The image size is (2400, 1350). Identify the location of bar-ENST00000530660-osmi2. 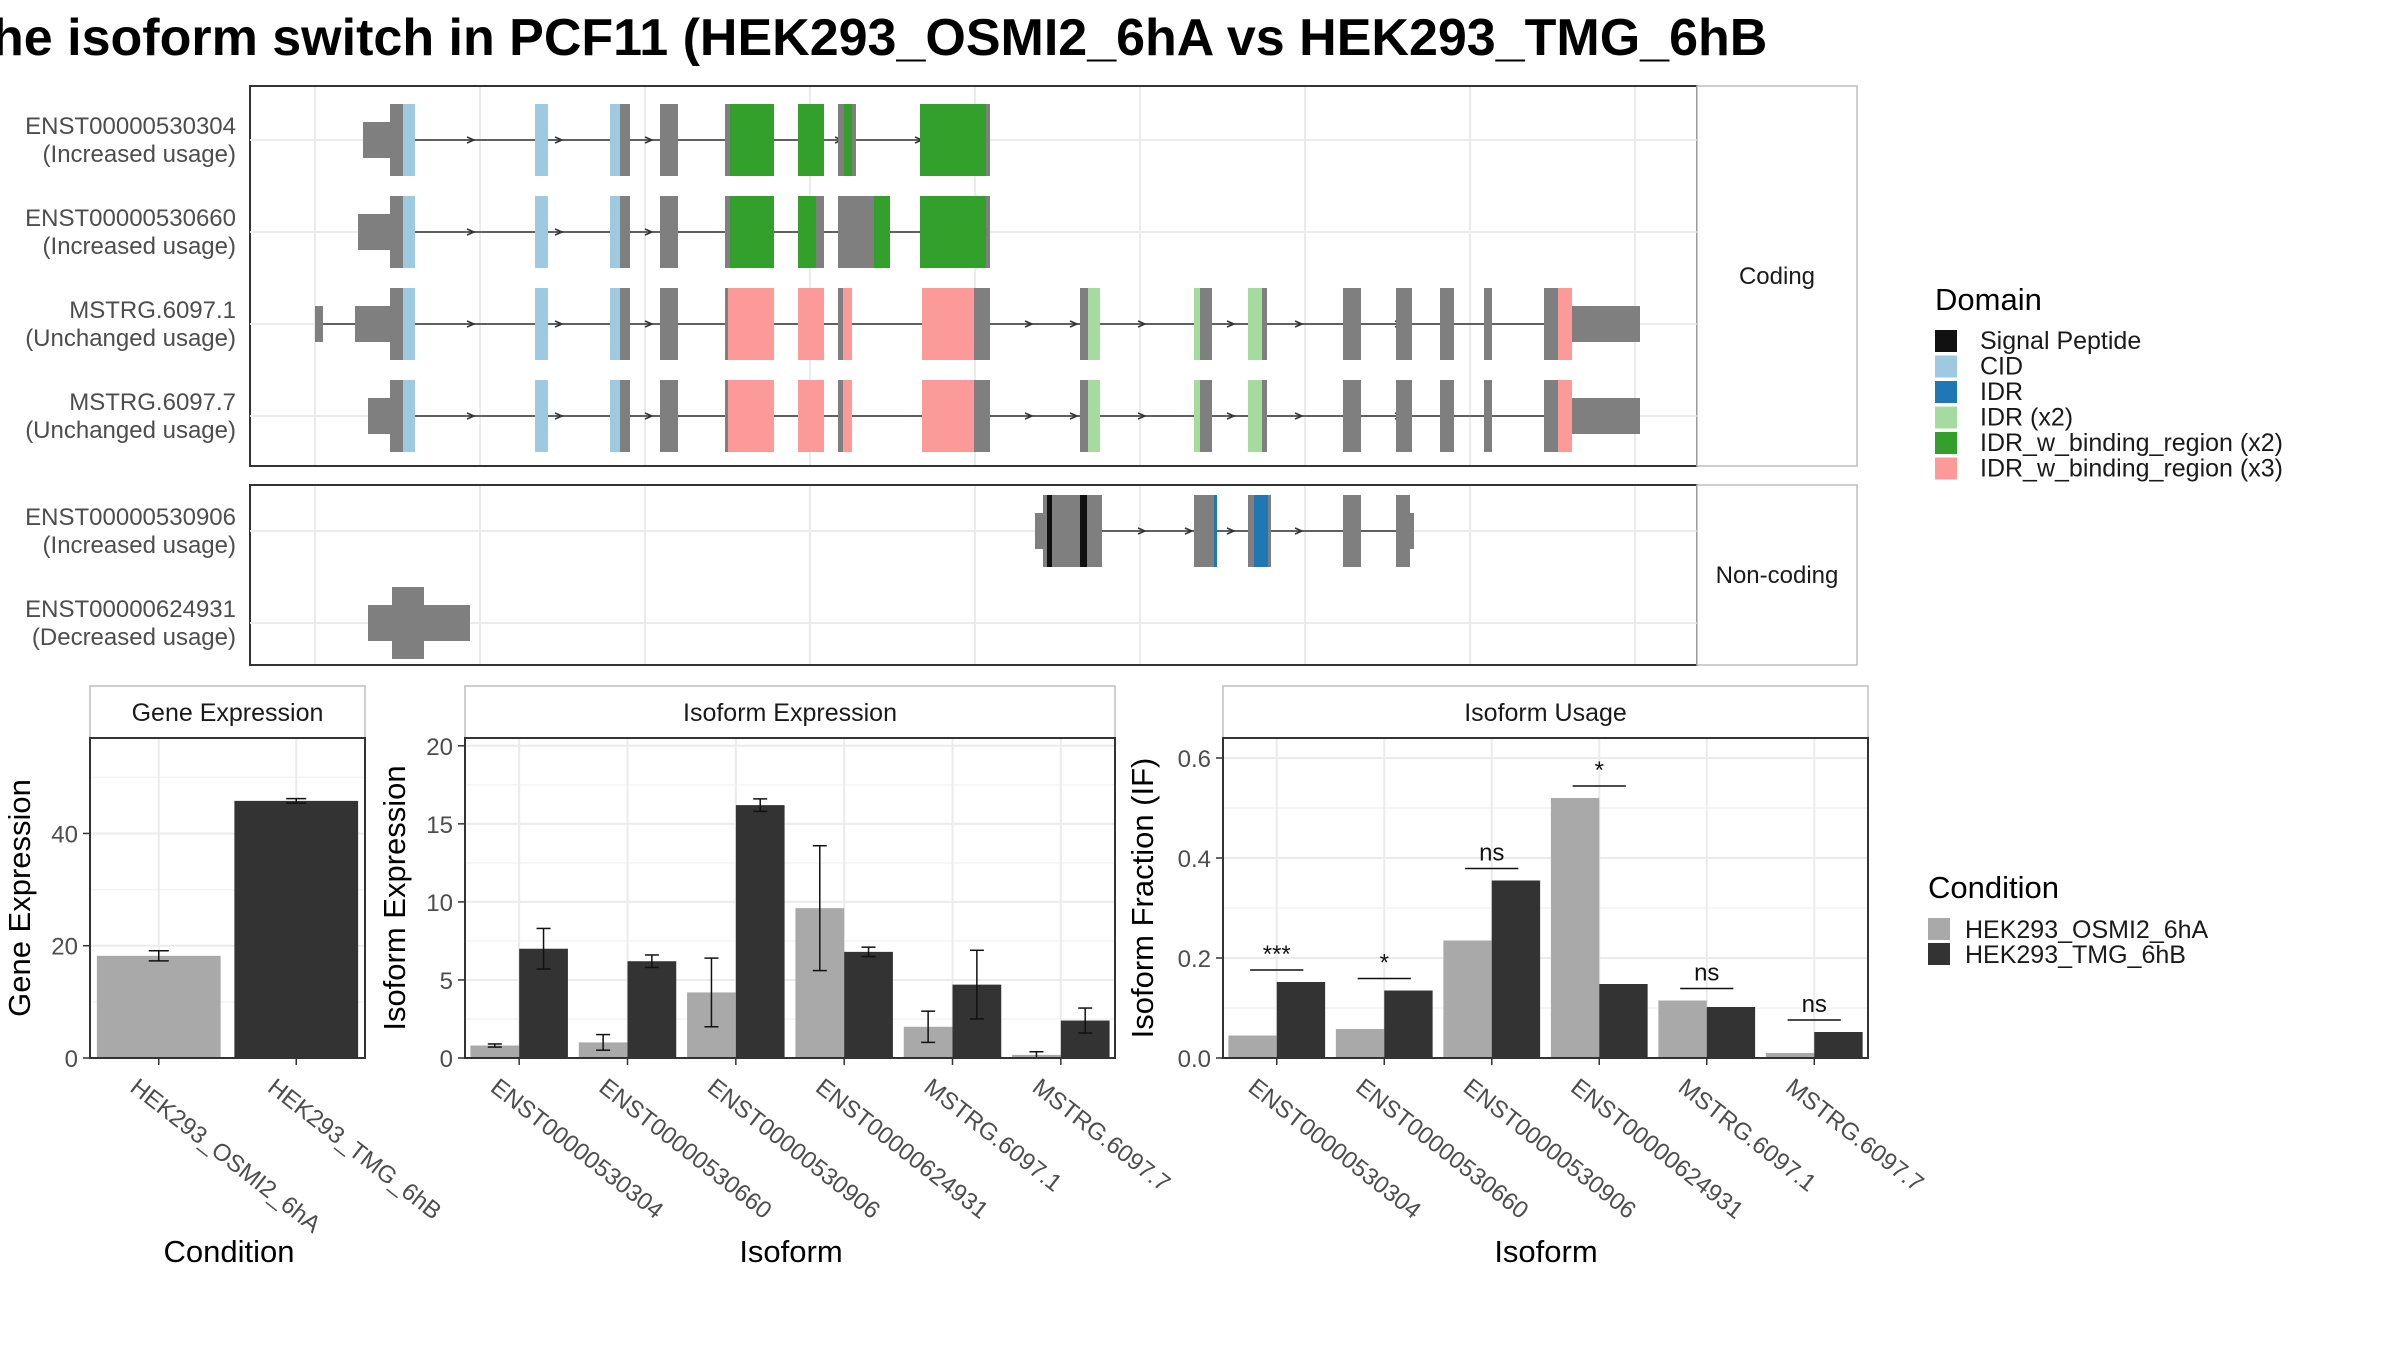
(1360, 1043).